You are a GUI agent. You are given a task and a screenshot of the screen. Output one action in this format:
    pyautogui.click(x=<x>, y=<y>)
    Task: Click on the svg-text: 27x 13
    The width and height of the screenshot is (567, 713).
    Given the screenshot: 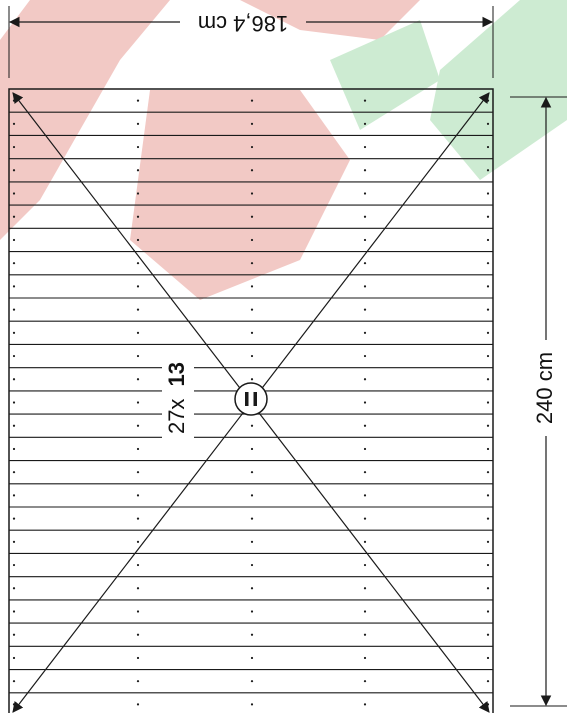 What is the action you would take?
    pyautogui.click(x=176, y=398)
    